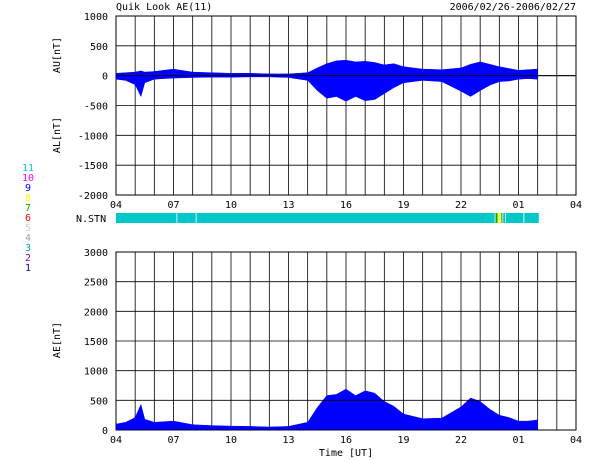  Describe the element at coordinates (91, 219) in the screenshot. I see `nstn-label: N.STN` at that location.